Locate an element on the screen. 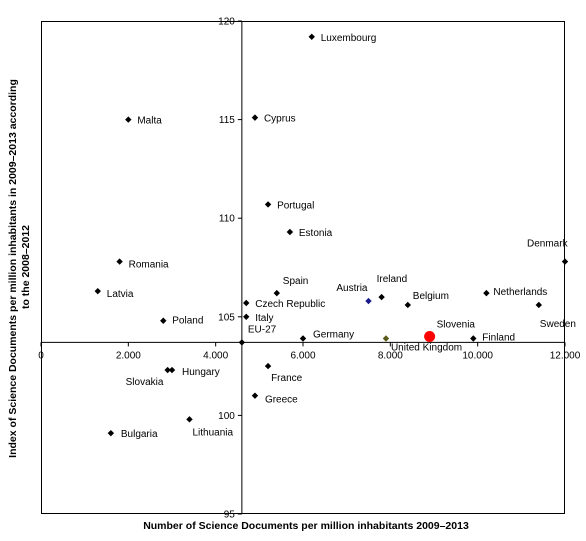 The image size is (586, 541). data-point-belgium is located at coordinates (407, 305).